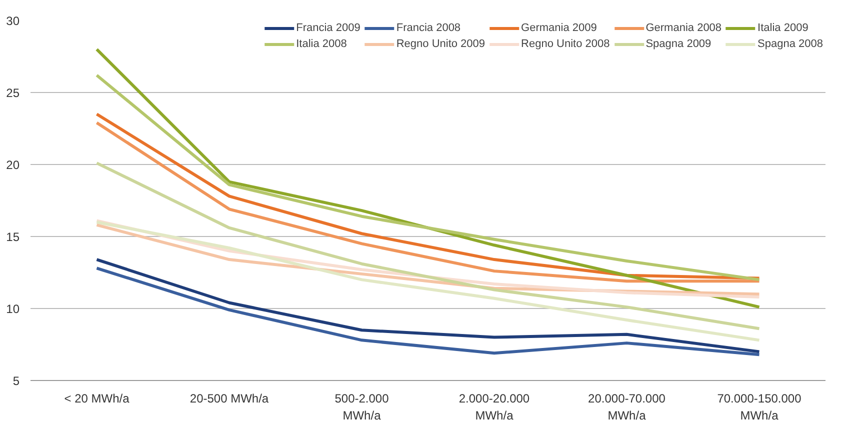 This screenshot has height=429, width=851. What do you see at coordinates (13, 309) in the screenshot?
I see `y-tick-label: 10` at bounding box center [13, 309].